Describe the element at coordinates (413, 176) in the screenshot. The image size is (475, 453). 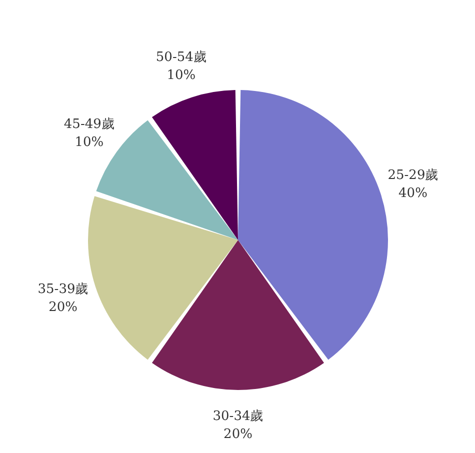
I see `slice-label: 25-29歲` at that location.